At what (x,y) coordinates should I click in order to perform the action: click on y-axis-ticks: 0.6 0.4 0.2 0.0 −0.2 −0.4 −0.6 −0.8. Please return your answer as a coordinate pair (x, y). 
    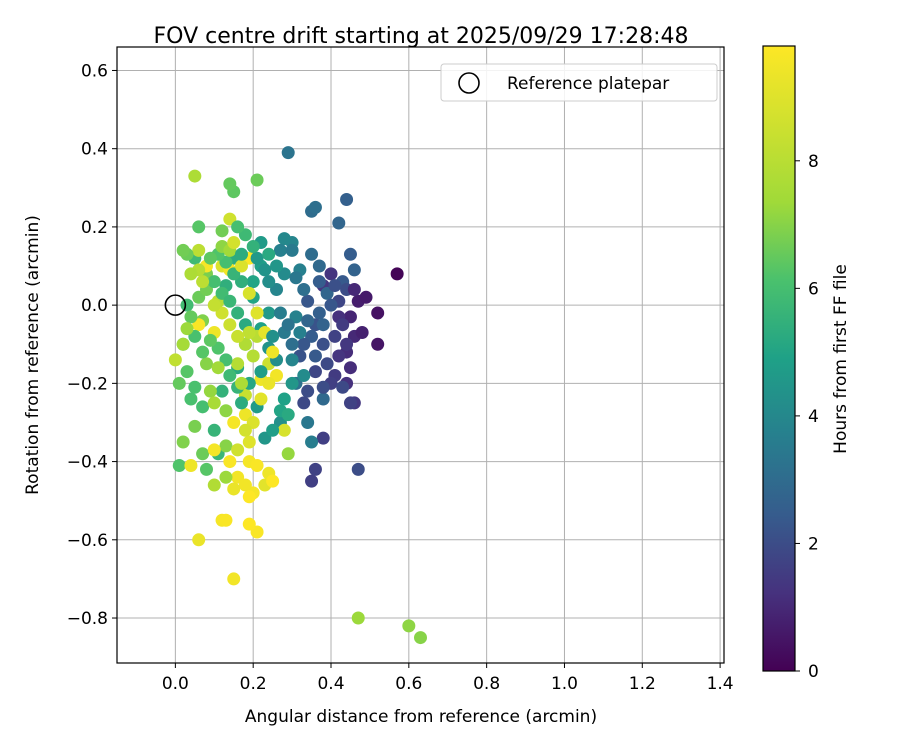
    Looking at the image, I should click on (92, 345).